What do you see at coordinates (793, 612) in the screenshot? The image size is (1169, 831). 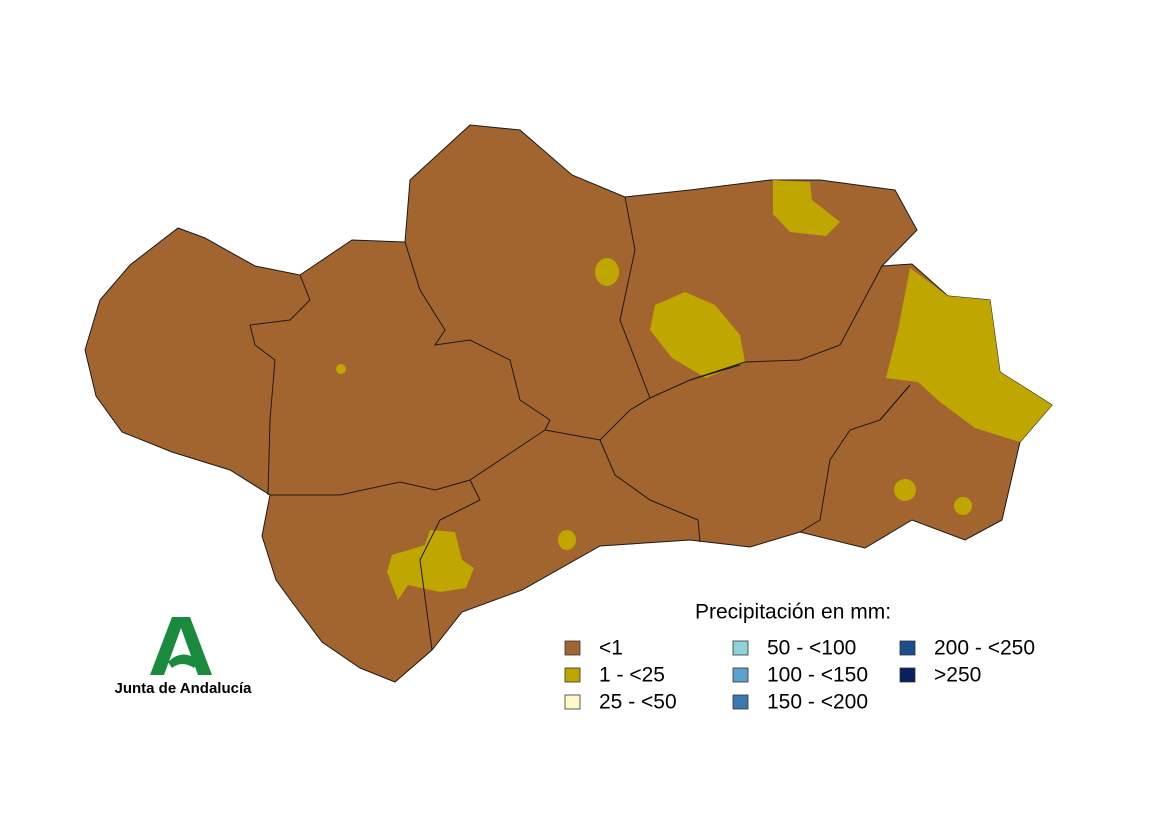 I see `legend-title: Precipitación en mm:` at bounding box center [793, 612].